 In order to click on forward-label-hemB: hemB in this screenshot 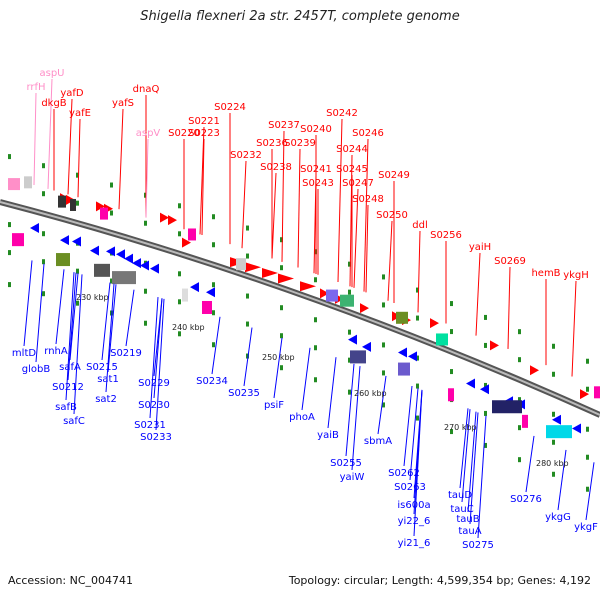, I will do `click(545, 273)`.